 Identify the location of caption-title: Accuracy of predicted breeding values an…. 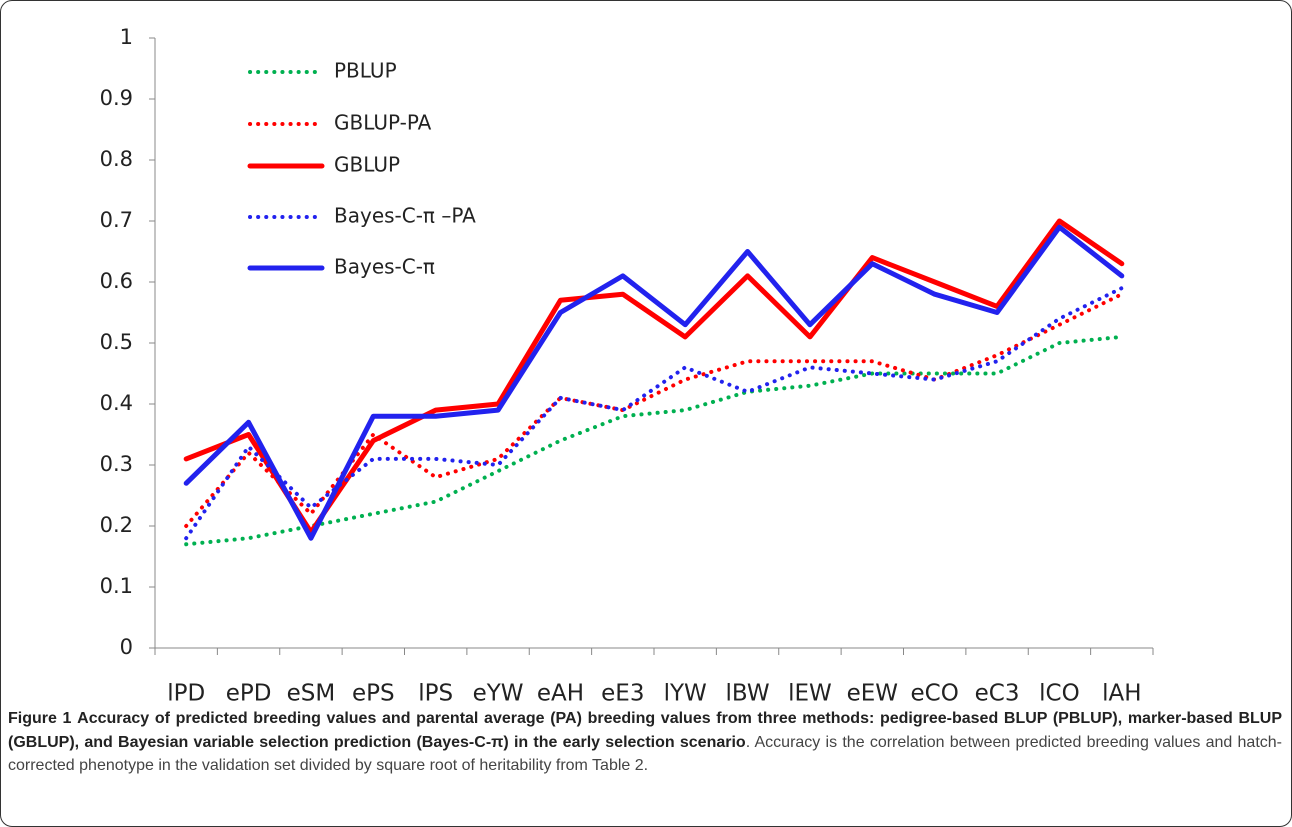
(645, 730).